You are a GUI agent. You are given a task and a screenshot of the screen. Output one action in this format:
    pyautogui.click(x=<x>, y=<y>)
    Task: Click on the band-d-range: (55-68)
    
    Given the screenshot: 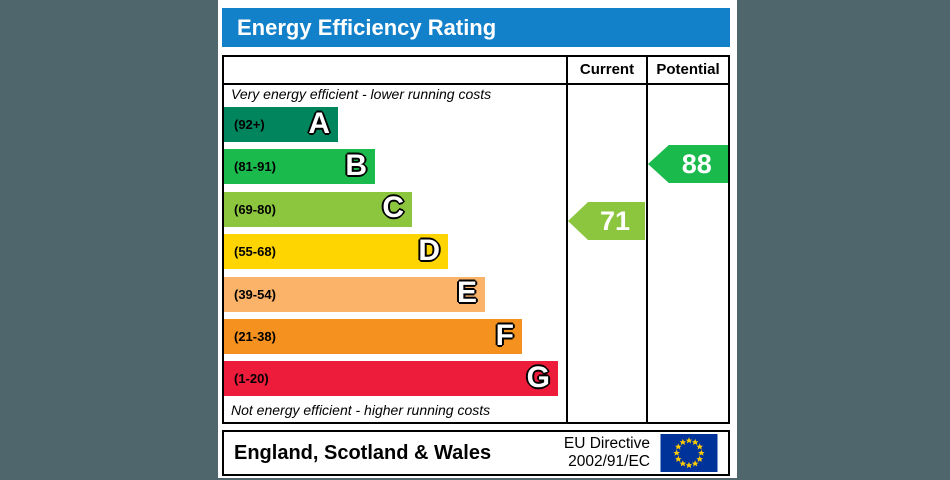 What is the action you would take?
    pyautogui.click(x=255, y=252)
    